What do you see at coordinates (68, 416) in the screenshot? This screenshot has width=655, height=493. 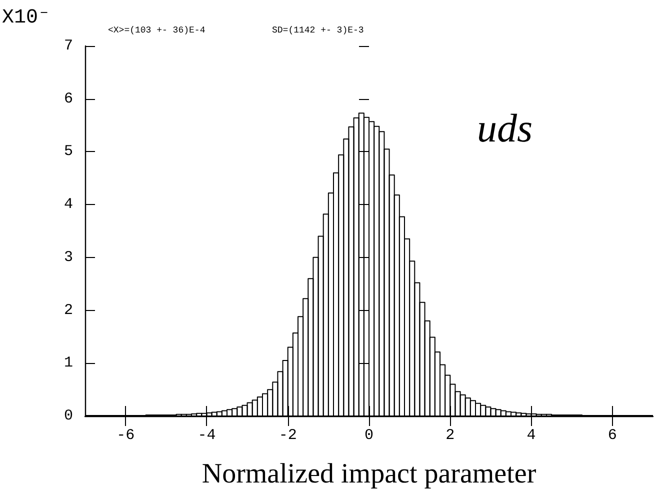 I see `y-tick-label: 0` at bounding box center [68, 416].